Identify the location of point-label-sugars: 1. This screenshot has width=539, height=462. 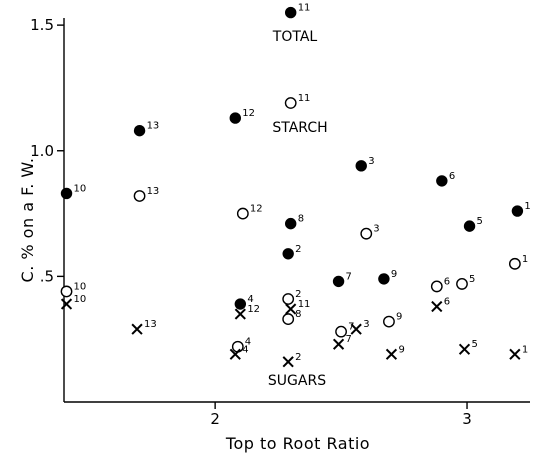
(525, 349).